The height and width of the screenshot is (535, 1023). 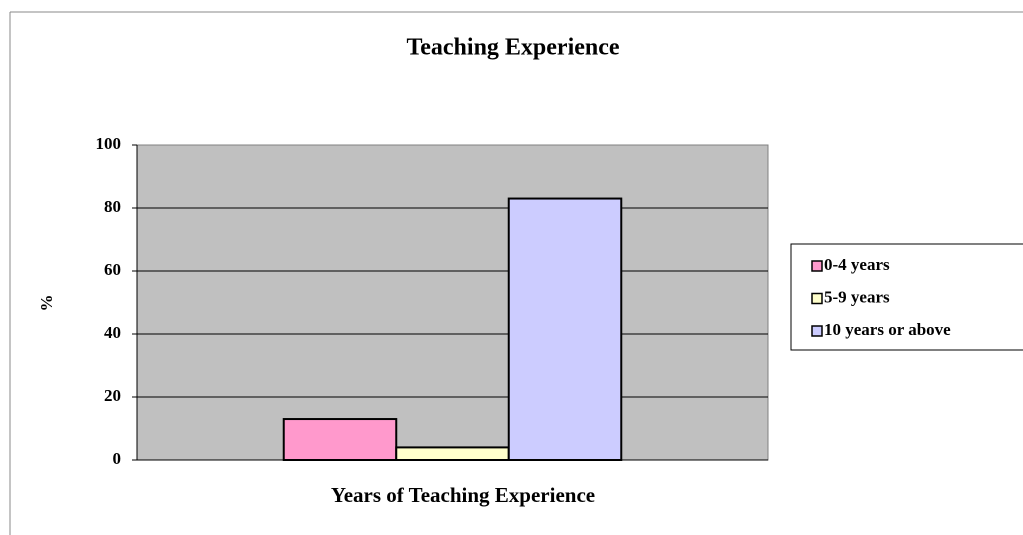 What do you see at coordinates (112, 269) in the screenshot?
I see `y-tick-label: 60` at bounding box center [112, 269].